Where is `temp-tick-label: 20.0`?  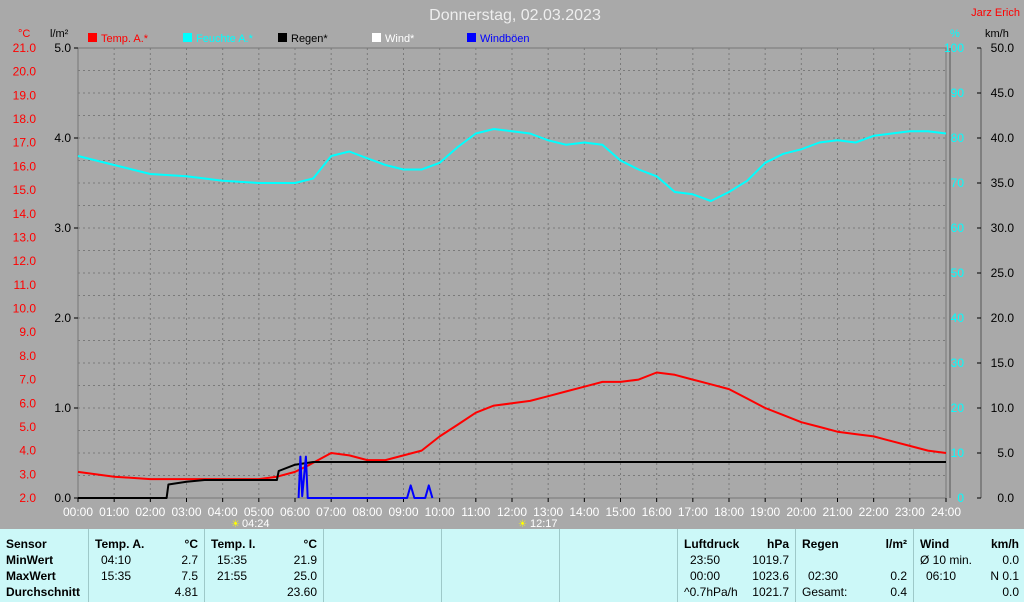 temp-tick-label: 20.0 is located at coordinates (25, 72).